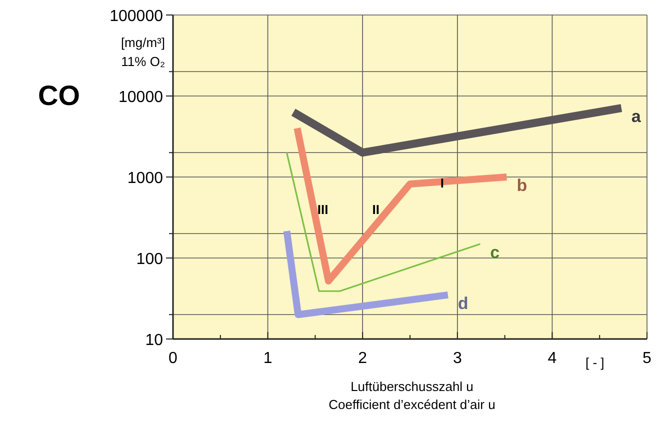  What do you see at coordinates (412, 395) in the screenshot?
I see `x-axis-title: Luftüberschusszahl u Coefficient d’excédent d’air u` at bounding box center [412, 395].